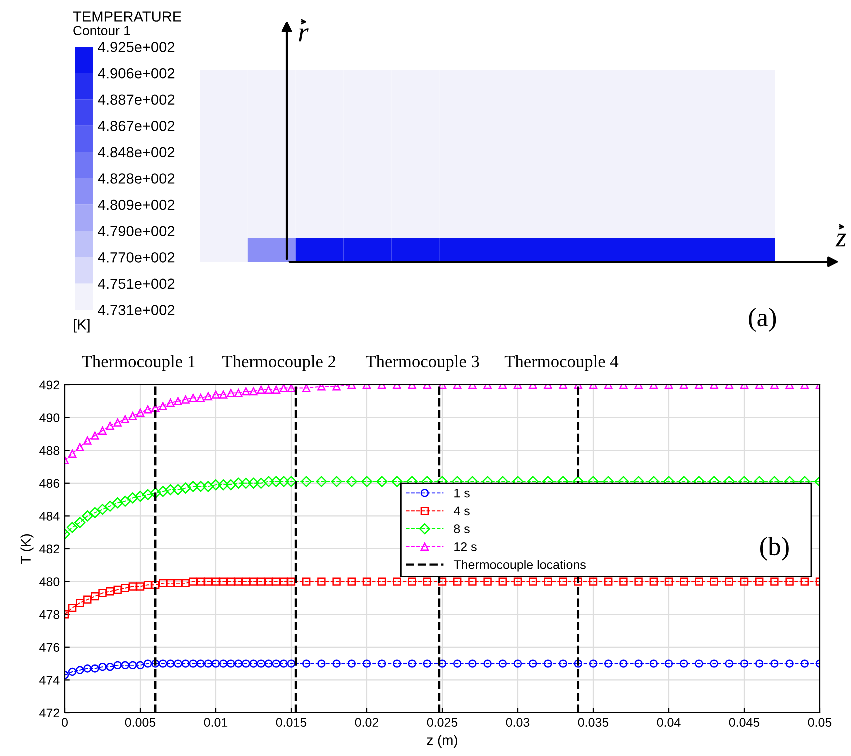 The height and width of the screenshot is (756, 851). Describe the element at coordinates (50, 451) in the screenshot. I see `y-tick-label: 488` at that location.